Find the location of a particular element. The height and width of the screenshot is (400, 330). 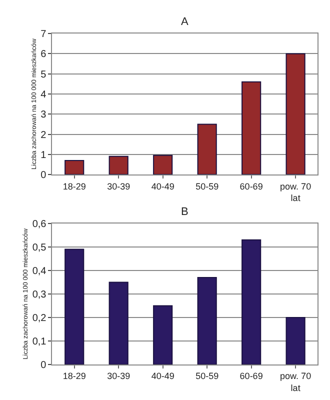

y-tick-label: 0,5 is located at coordinates (39, 248).